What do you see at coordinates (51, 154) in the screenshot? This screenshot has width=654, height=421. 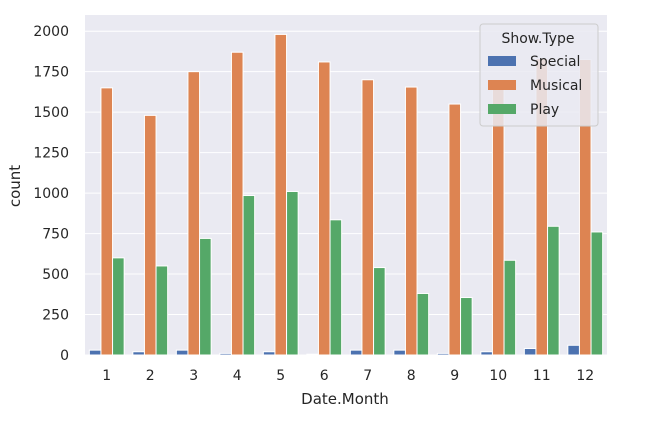 I see `y-tick-label: 1250` at bounding box center [51, 154].